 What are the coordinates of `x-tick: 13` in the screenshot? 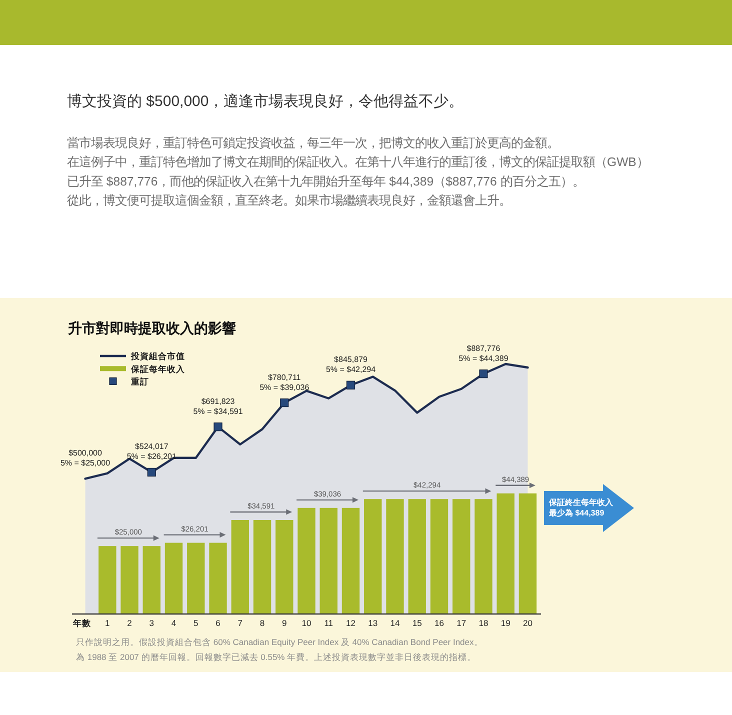 It's located at (373, 623).